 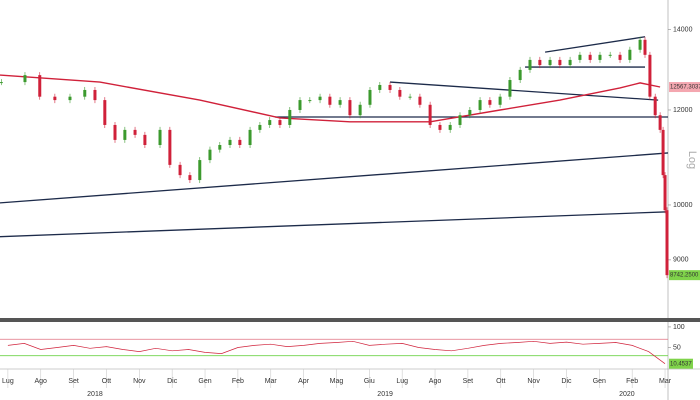 I want to click on x-tick-label: Gen, so click(x=599, y=381).